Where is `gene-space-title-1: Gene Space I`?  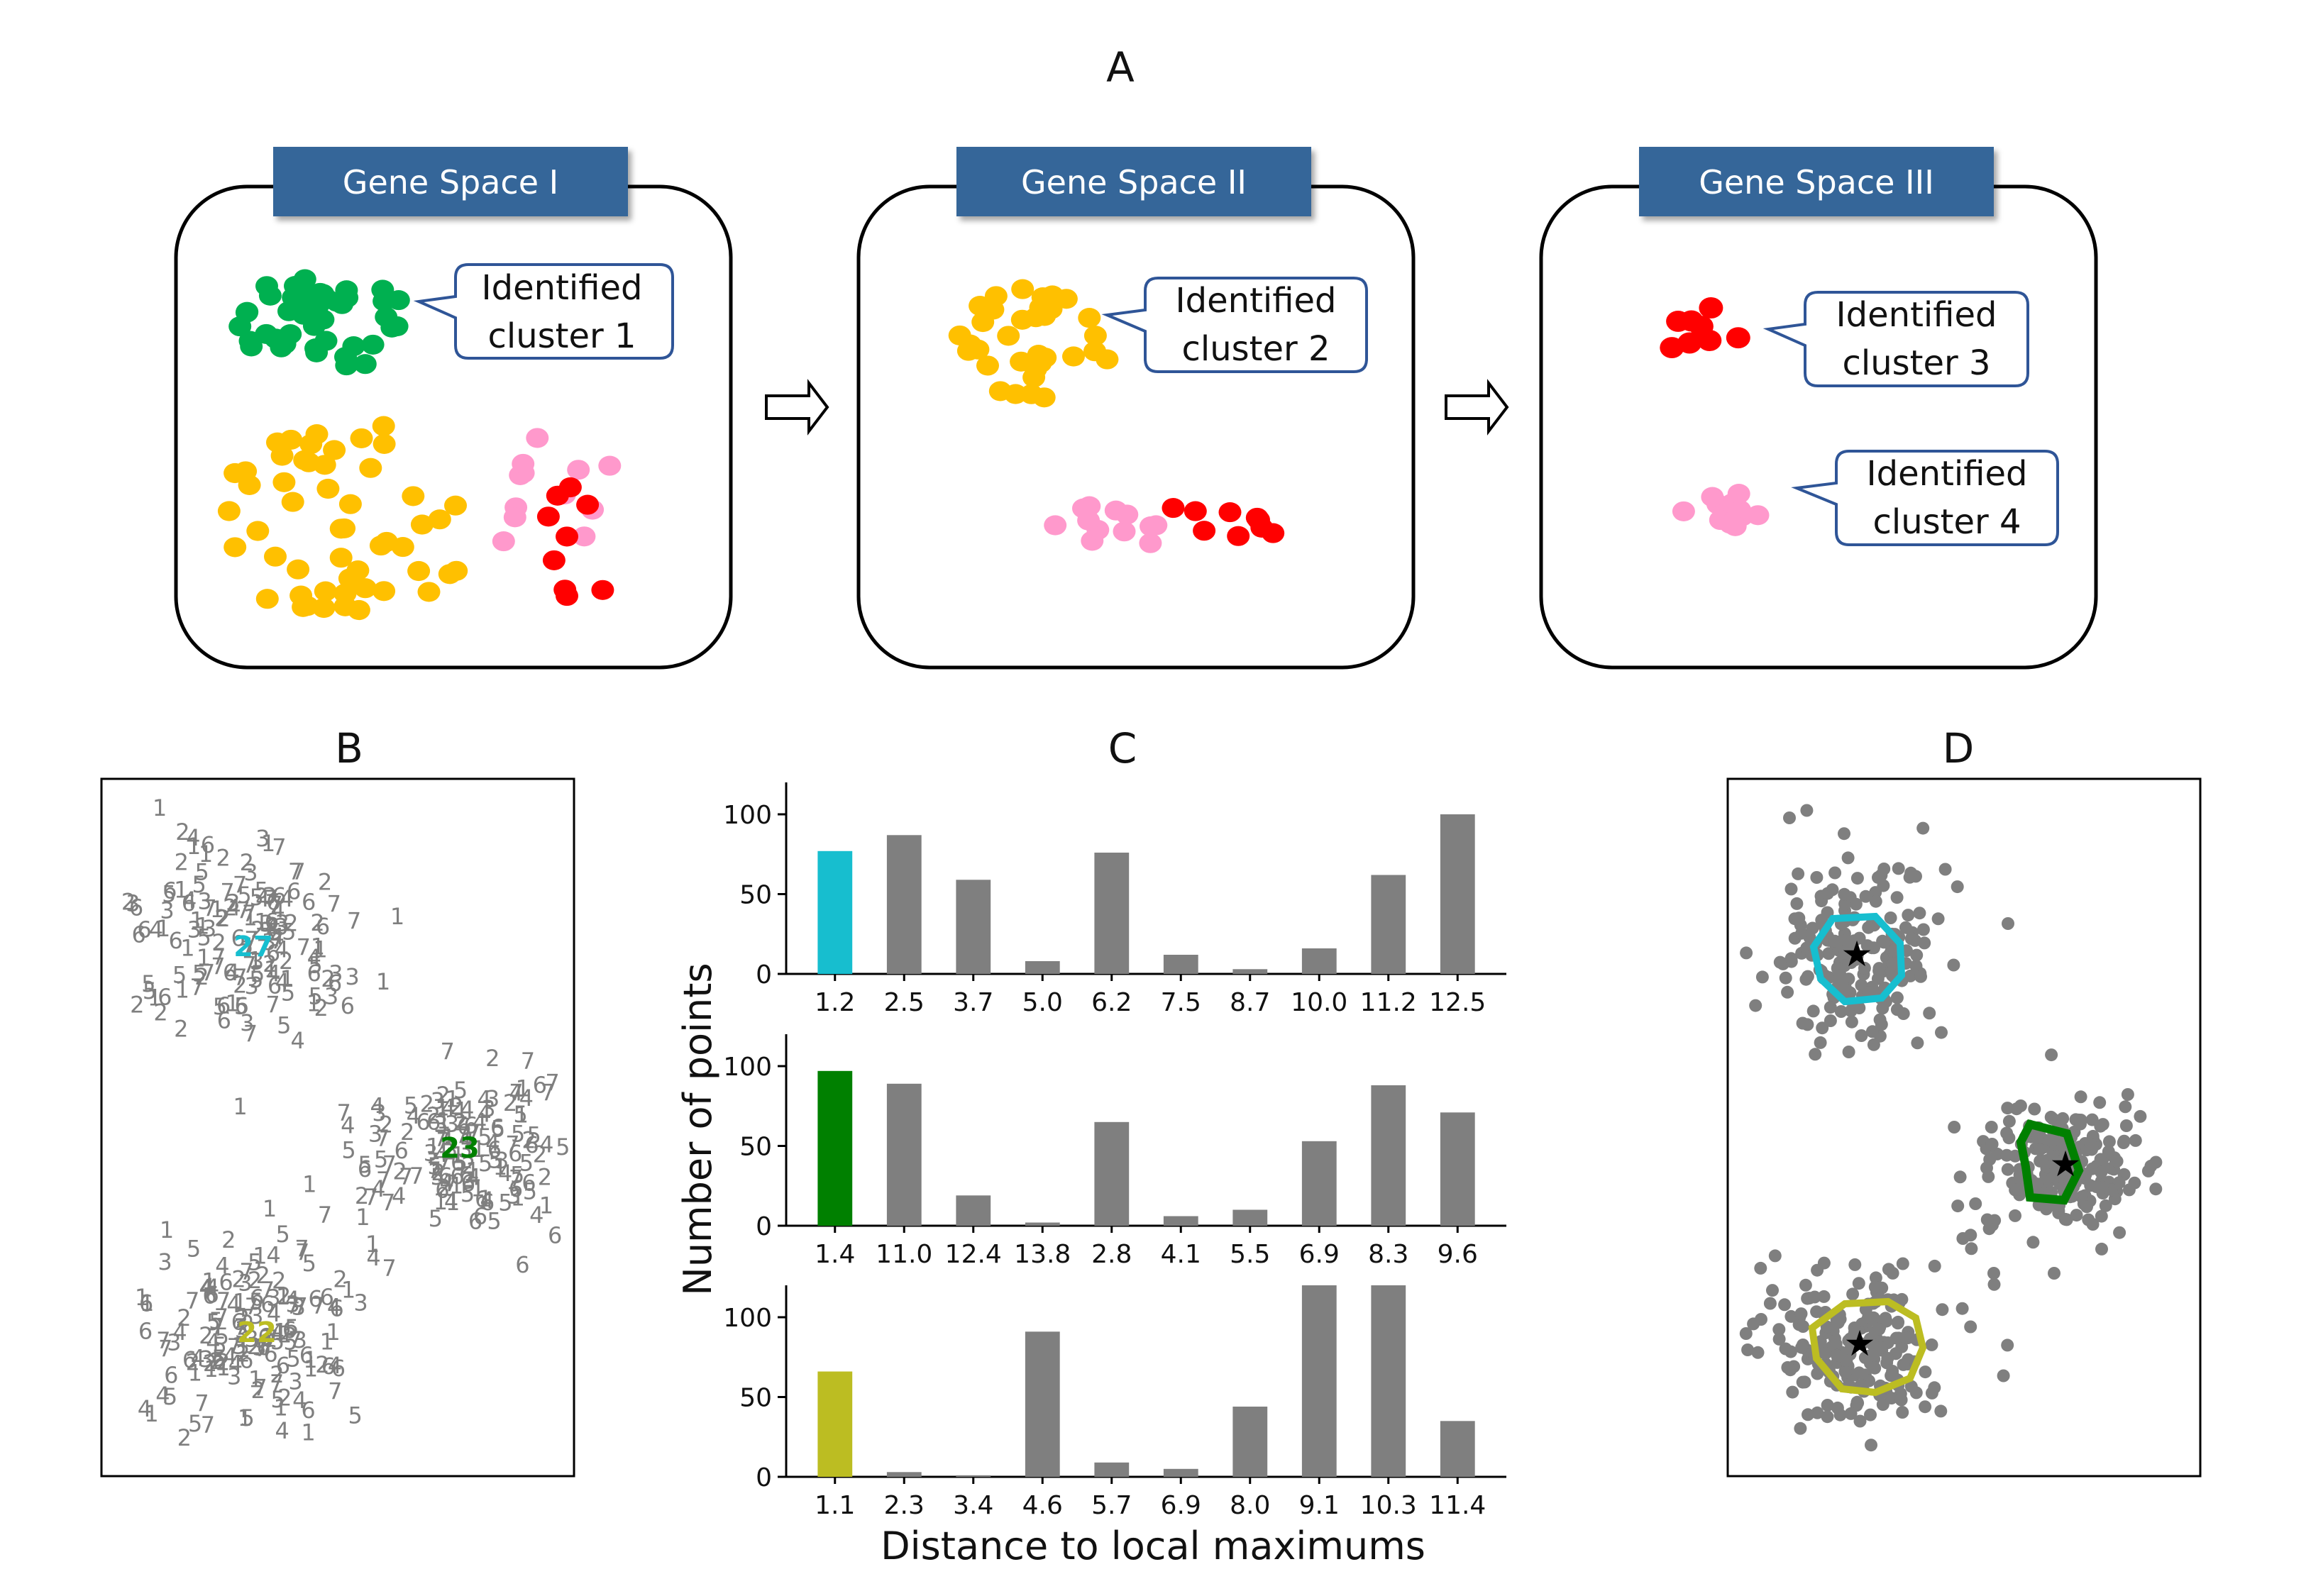
gene-space-title-1: Gene Space I is located at coordinates (450, 182).